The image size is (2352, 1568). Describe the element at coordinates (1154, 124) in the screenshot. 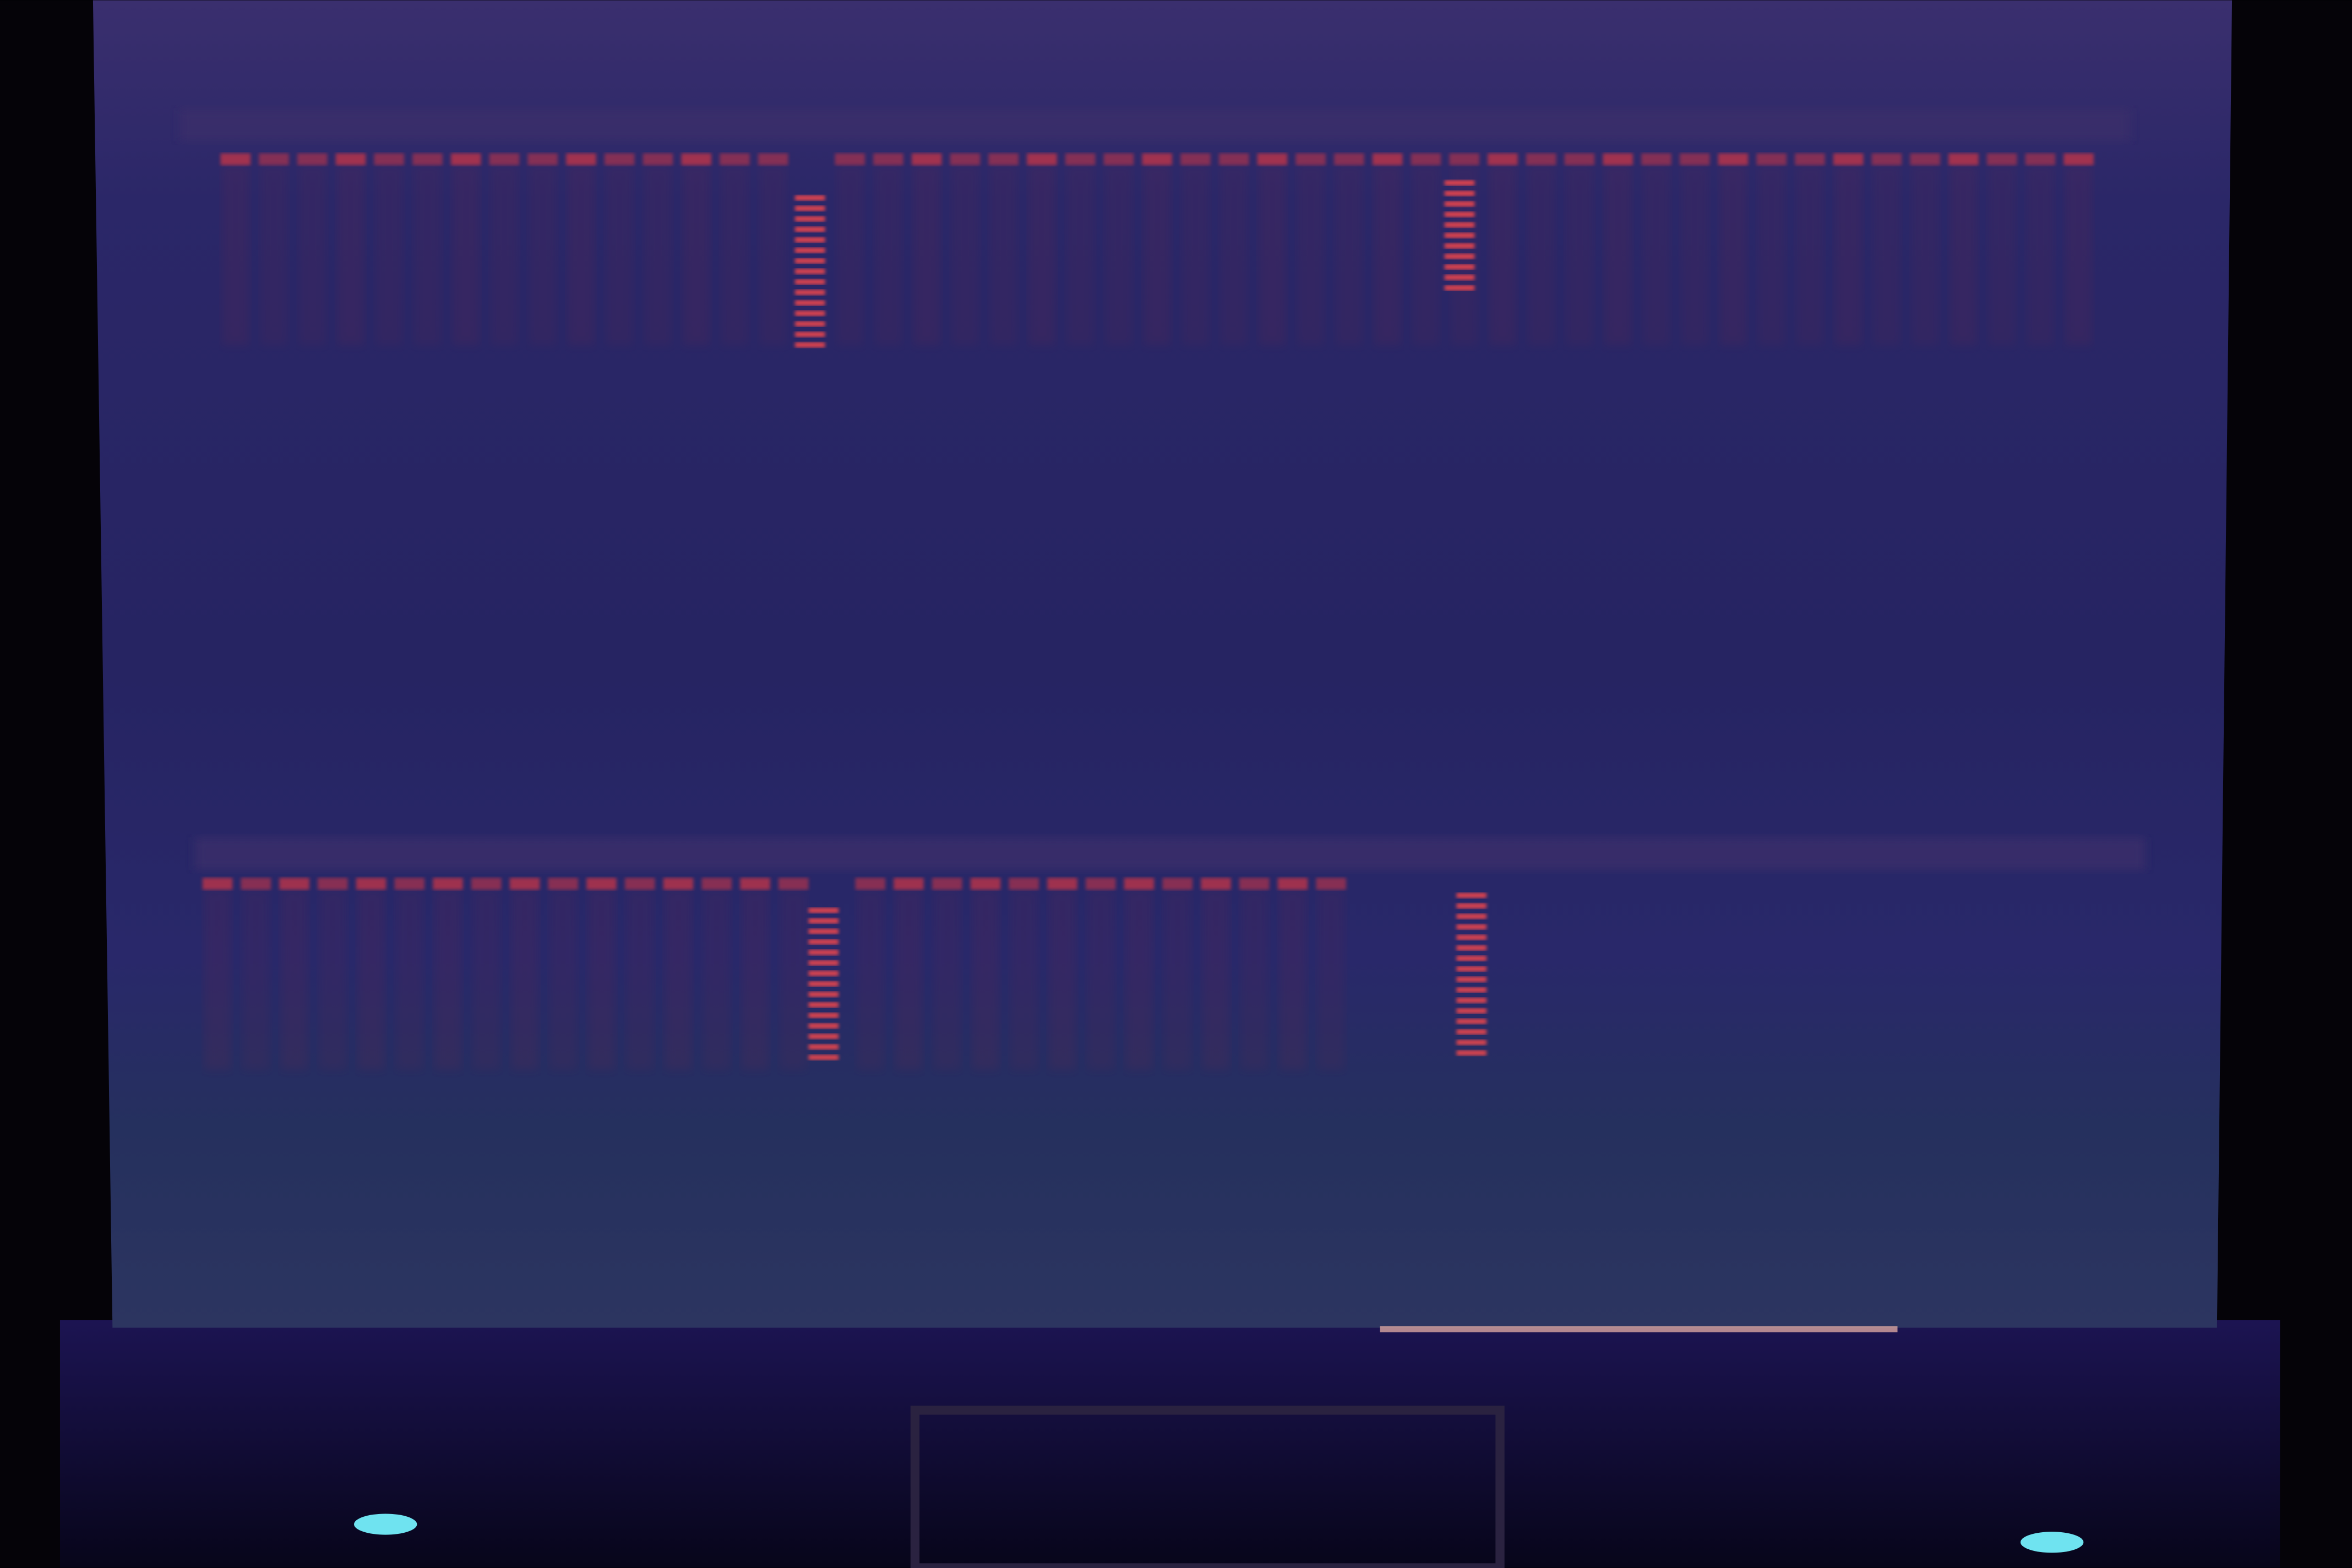

I see `well-row-top` at that location.